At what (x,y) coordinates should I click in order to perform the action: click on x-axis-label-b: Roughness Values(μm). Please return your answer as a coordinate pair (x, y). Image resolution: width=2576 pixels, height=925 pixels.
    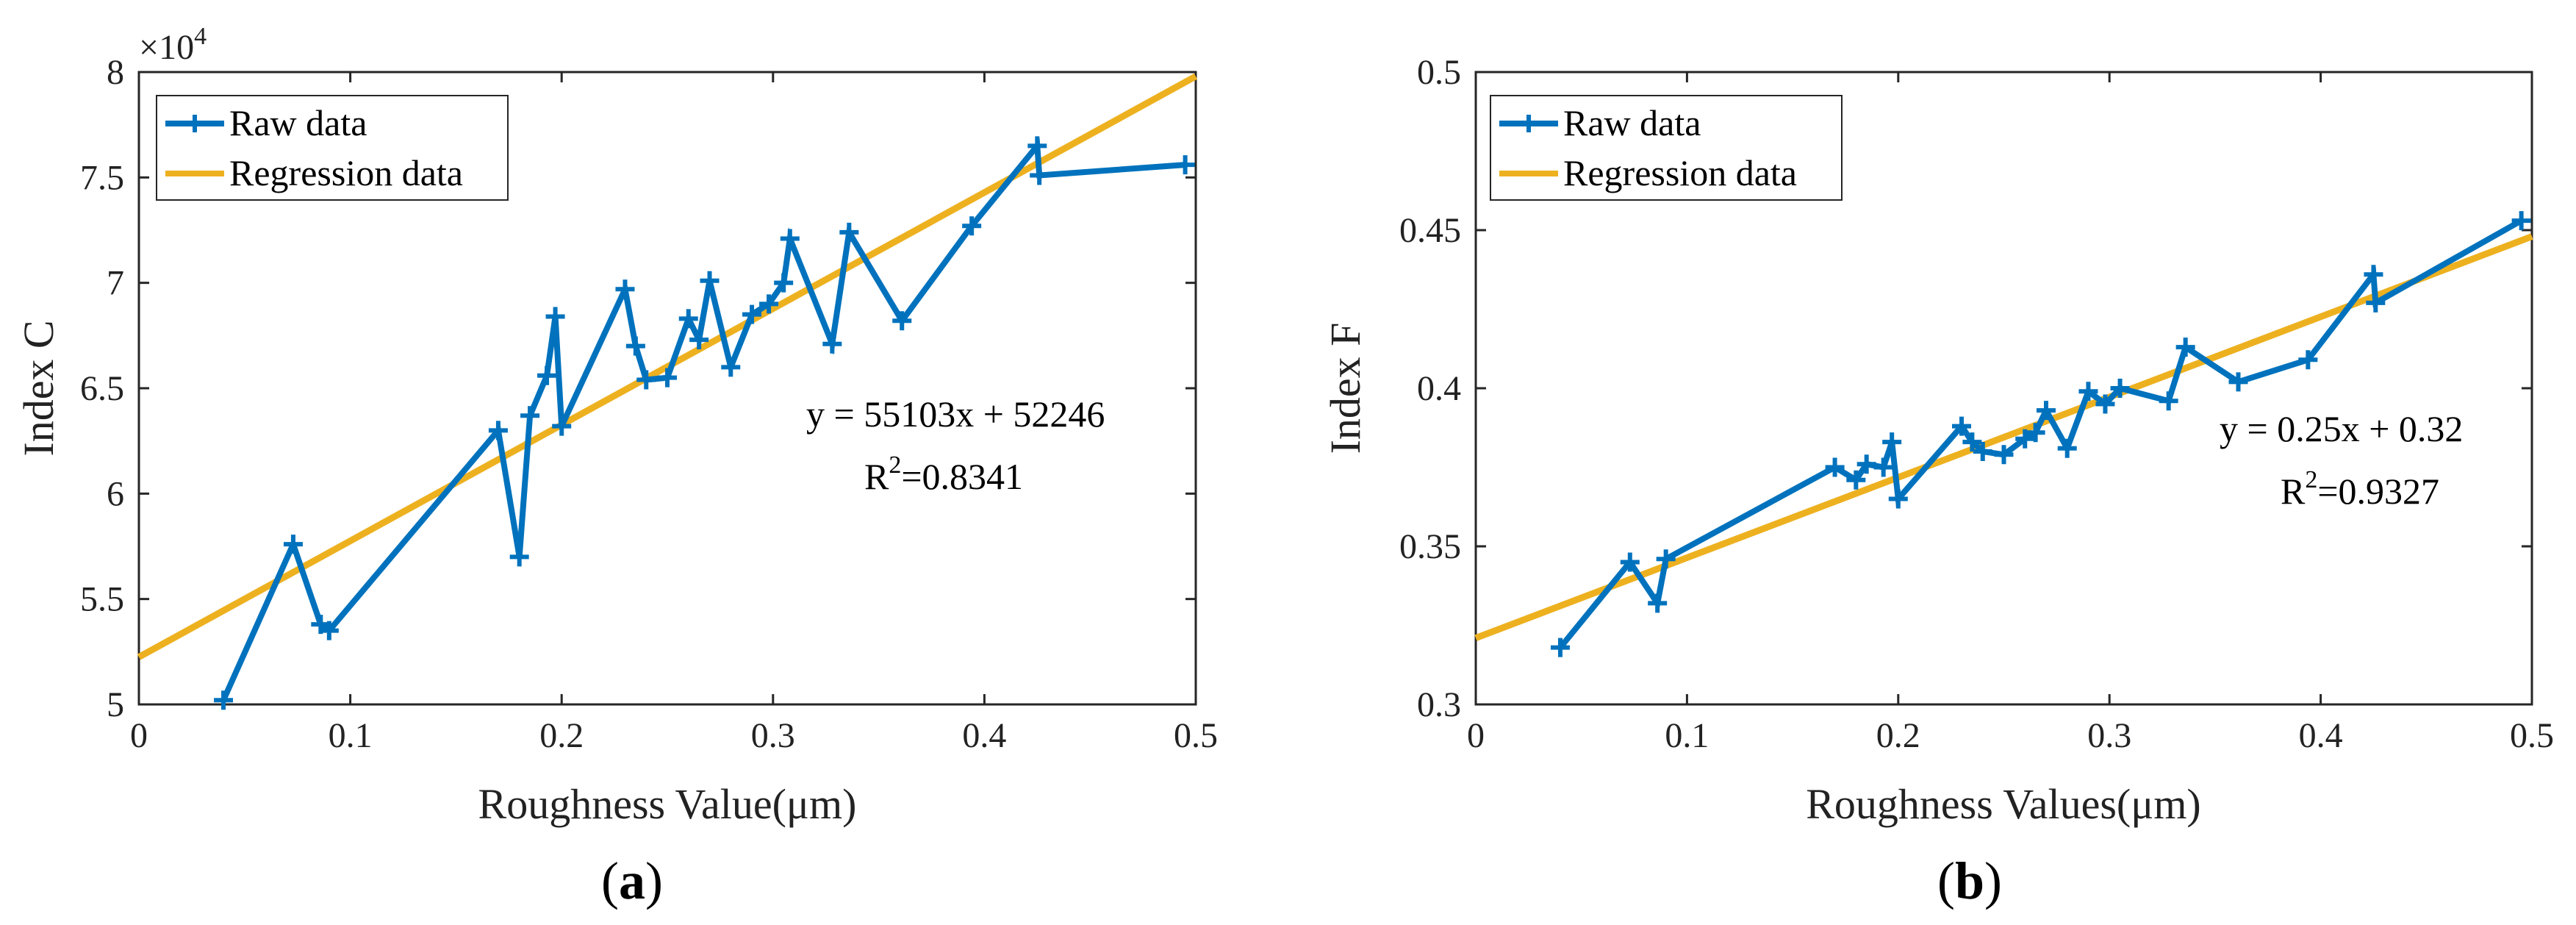
    Looking at the image, I should click on (2003, 804).